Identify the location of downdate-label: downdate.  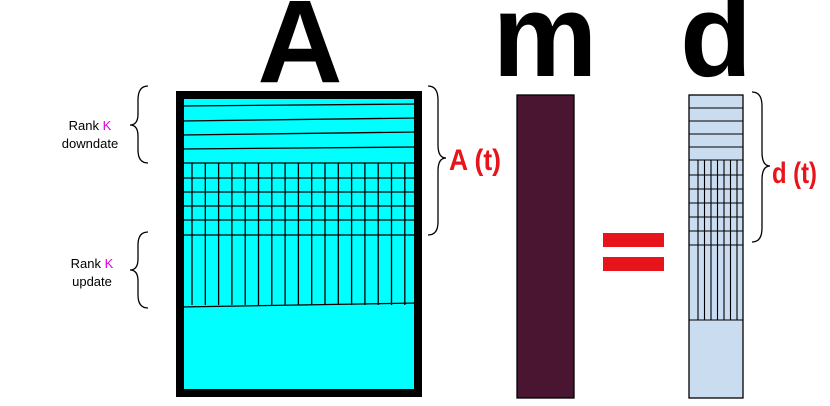
(90, 143).